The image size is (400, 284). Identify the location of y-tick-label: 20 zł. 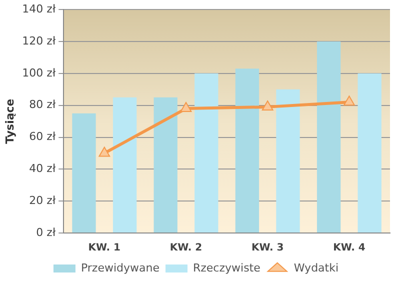
(42, 200).